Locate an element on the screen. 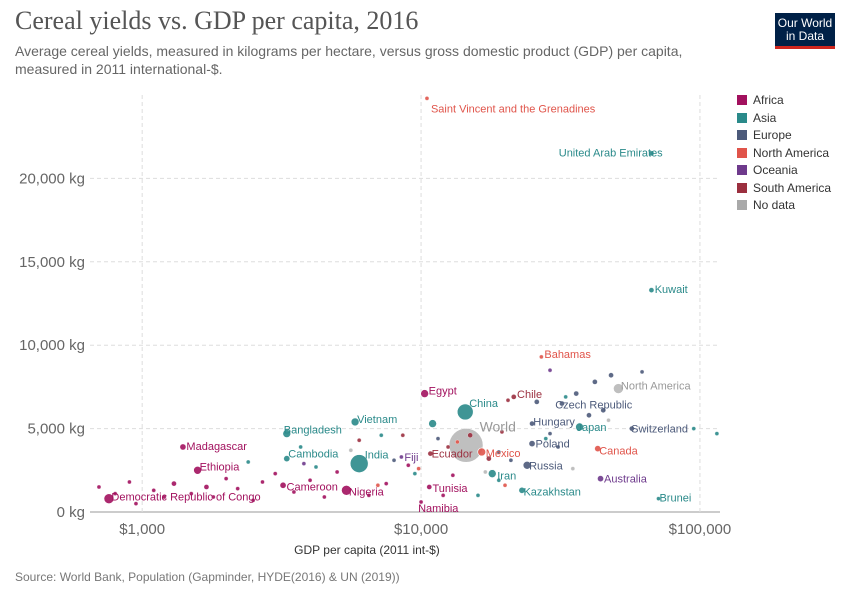 The image size is (850, 600). x-tick-label: $100,000 is located at coordinates (700, 529).